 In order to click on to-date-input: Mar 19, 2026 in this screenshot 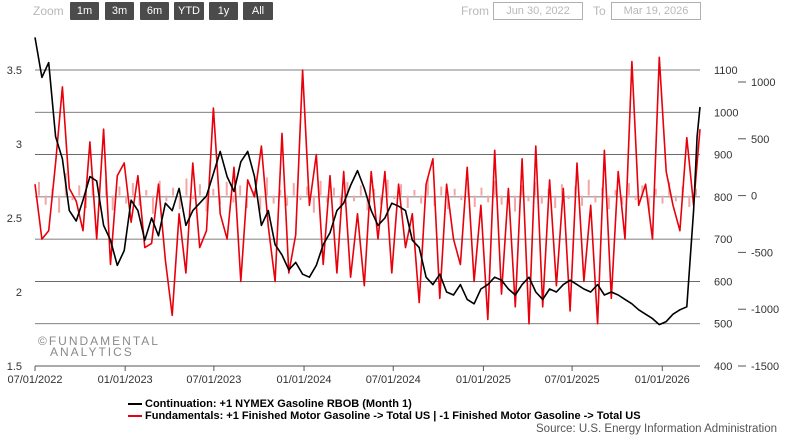, I will do `click(656, 11)`.